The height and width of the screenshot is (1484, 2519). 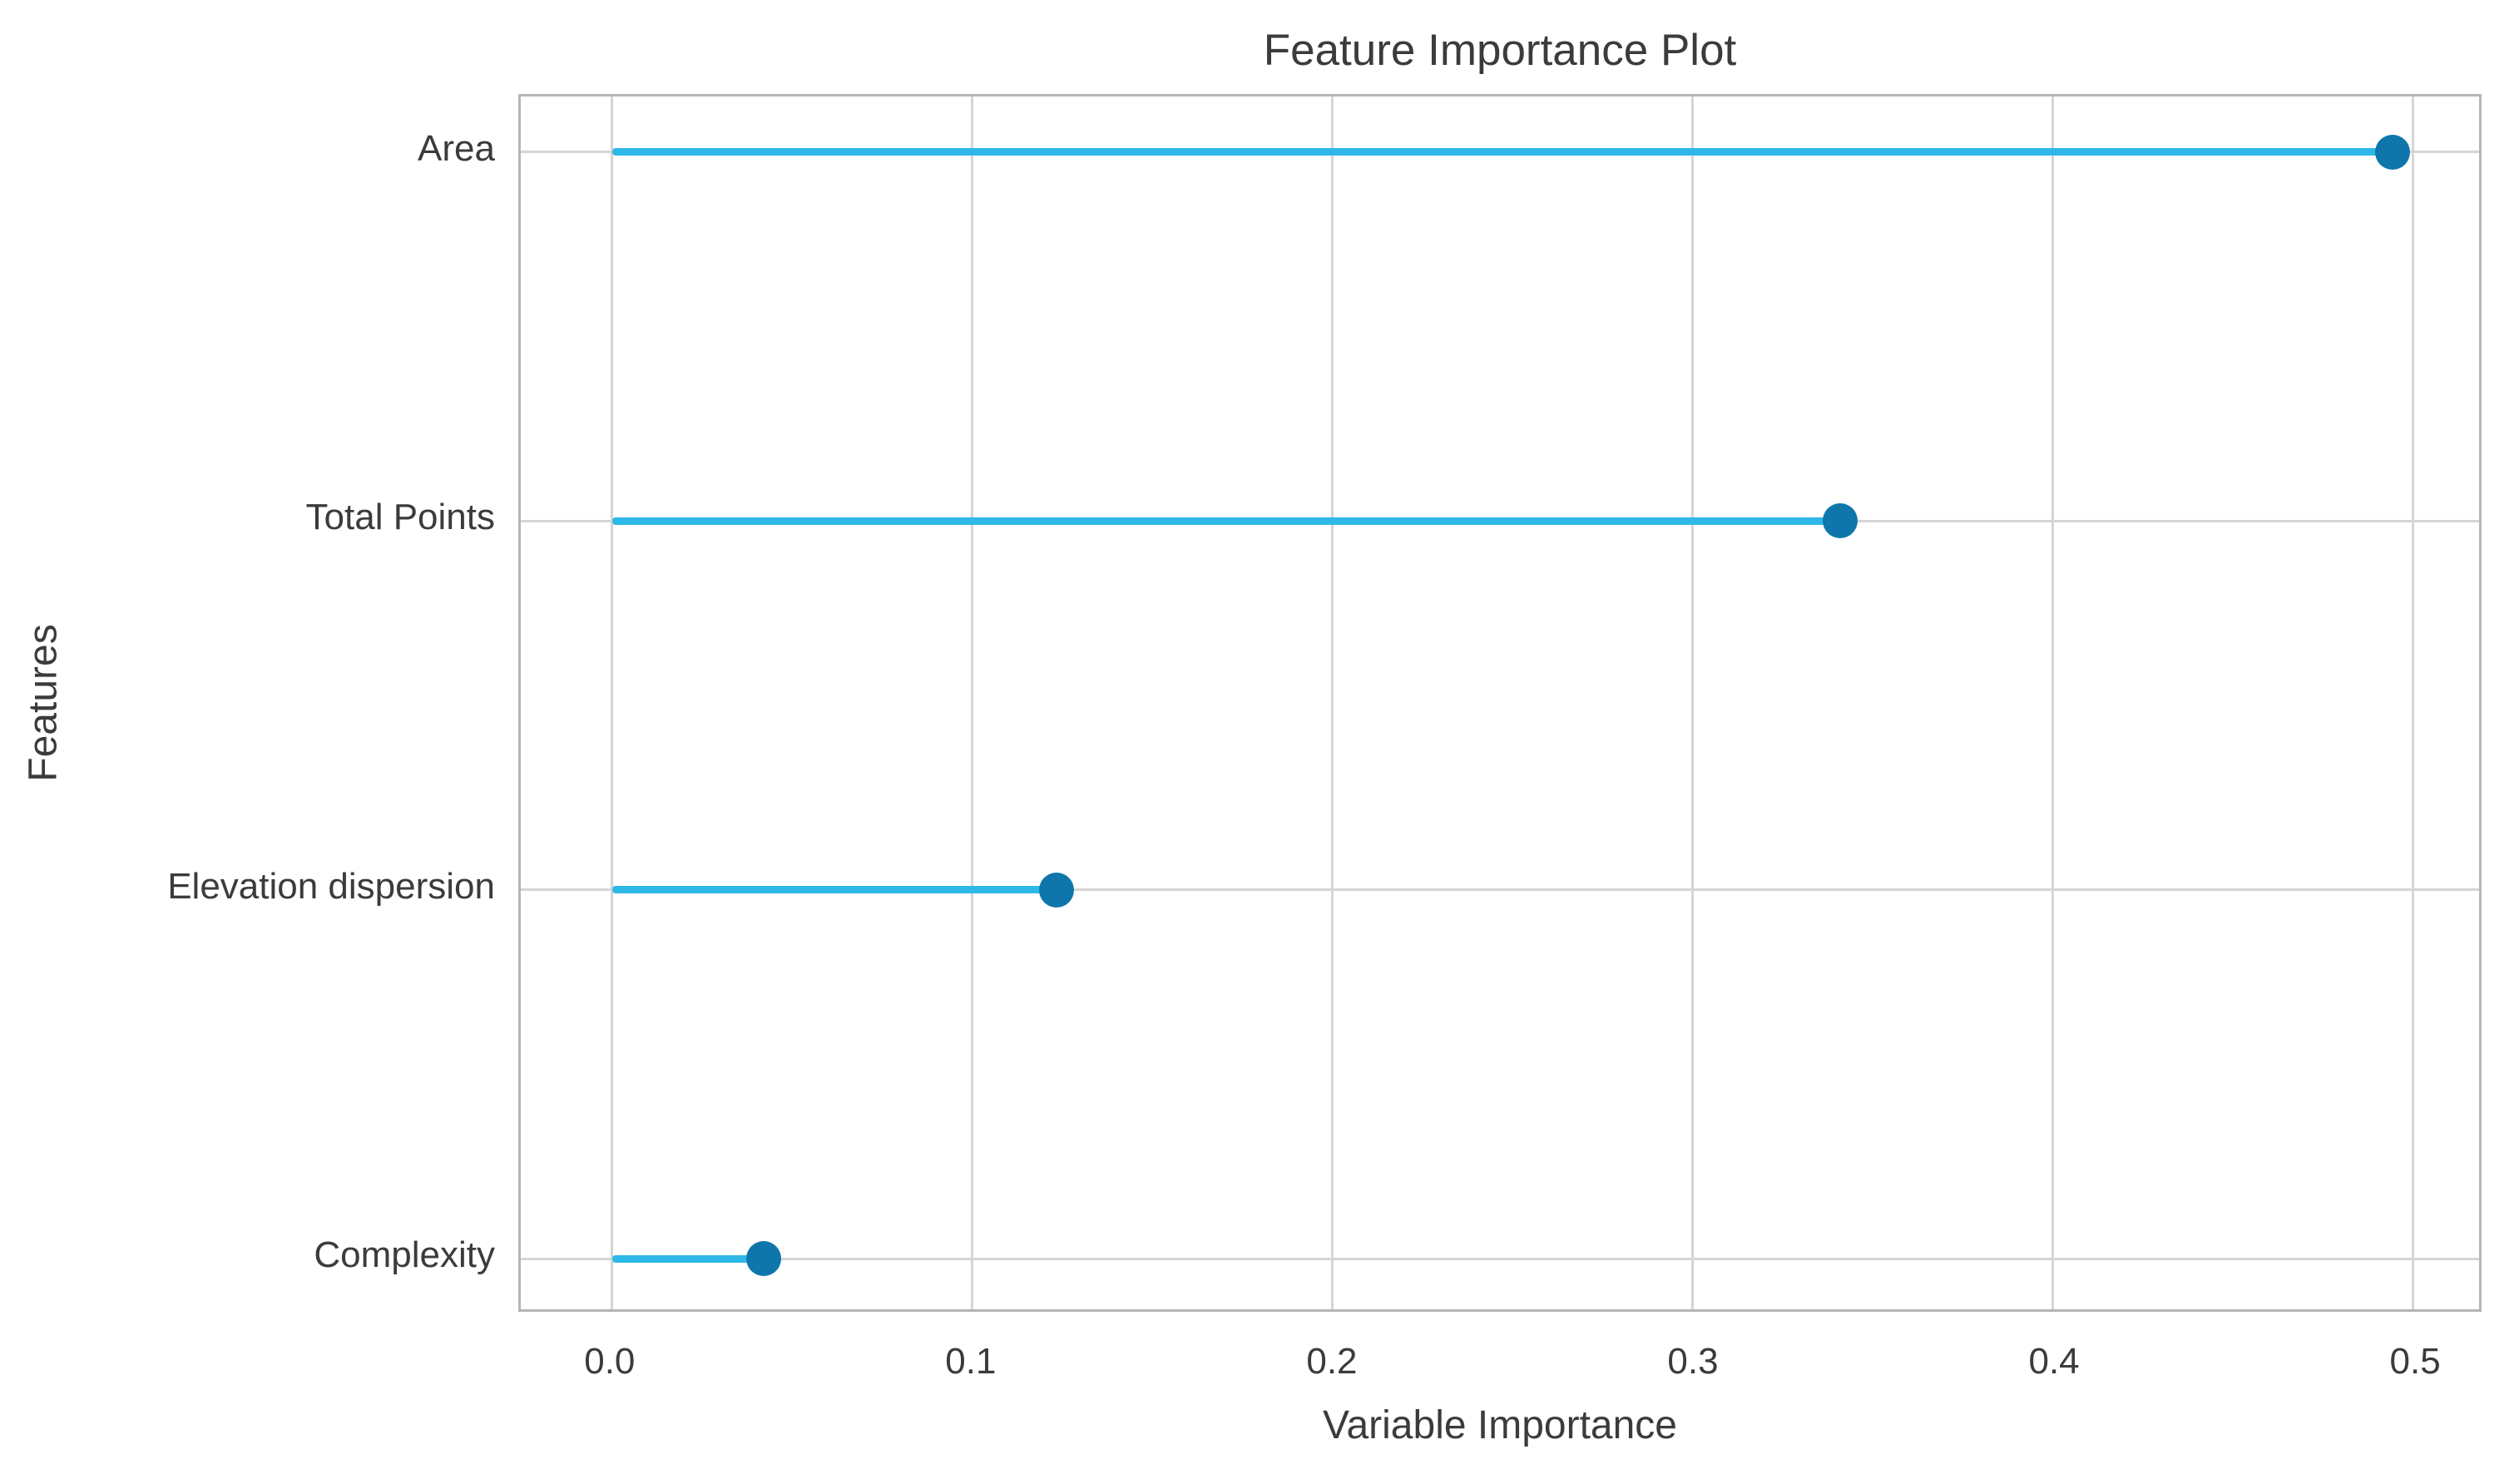 I want to click on chart-title: Feature Importance Plot, so click(x=1500, y=50).